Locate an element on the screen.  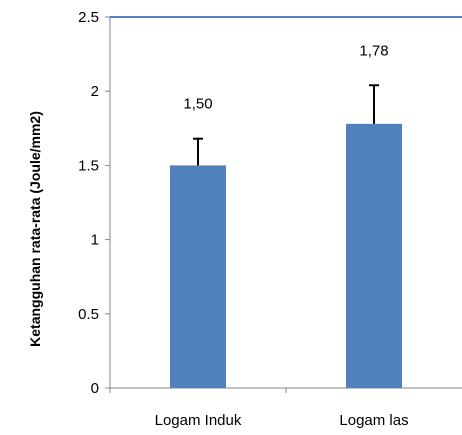
y-tick-label: 2 is located at coordinates (95, 91).